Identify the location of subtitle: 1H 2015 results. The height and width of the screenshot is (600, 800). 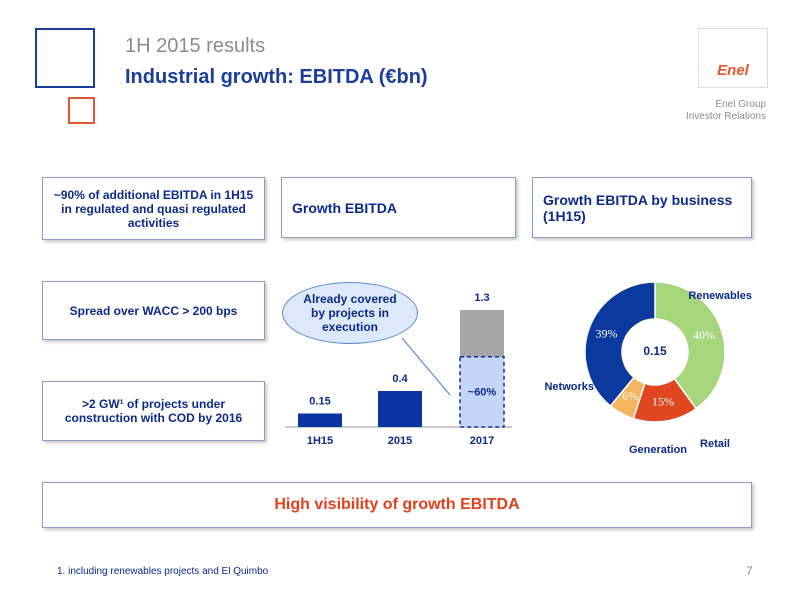
(195, 46).